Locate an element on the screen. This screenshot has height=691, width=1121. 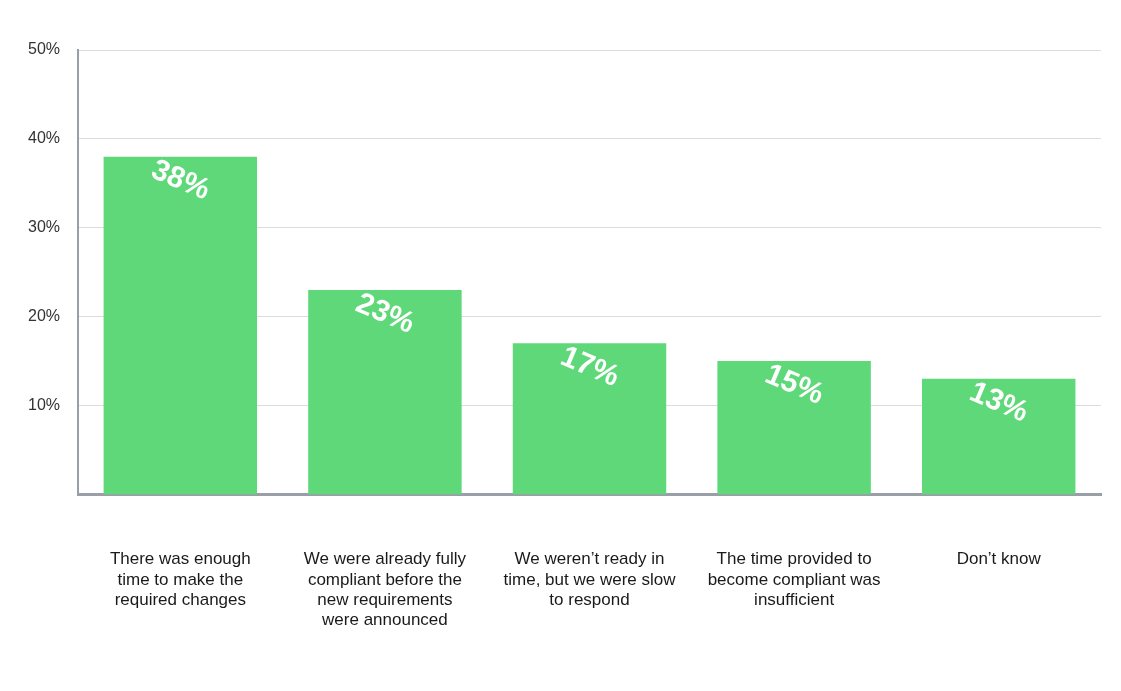
x-tick-label: We weren’t ready in time, but we were slow to respond is located at coordinates (590, 579).